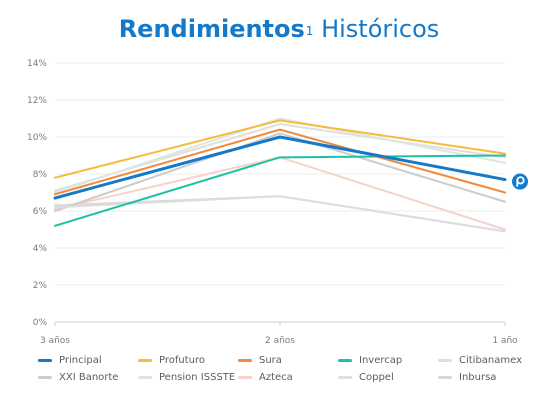 The width and height of the screenshot is (558, 405). I want to click on x-tick-label: 2 años, so click(280, 340).